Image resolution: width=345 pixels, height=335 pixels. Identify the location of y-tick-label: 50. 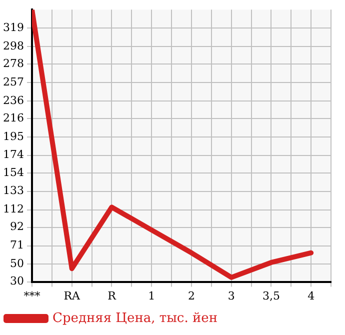
(17, 263).